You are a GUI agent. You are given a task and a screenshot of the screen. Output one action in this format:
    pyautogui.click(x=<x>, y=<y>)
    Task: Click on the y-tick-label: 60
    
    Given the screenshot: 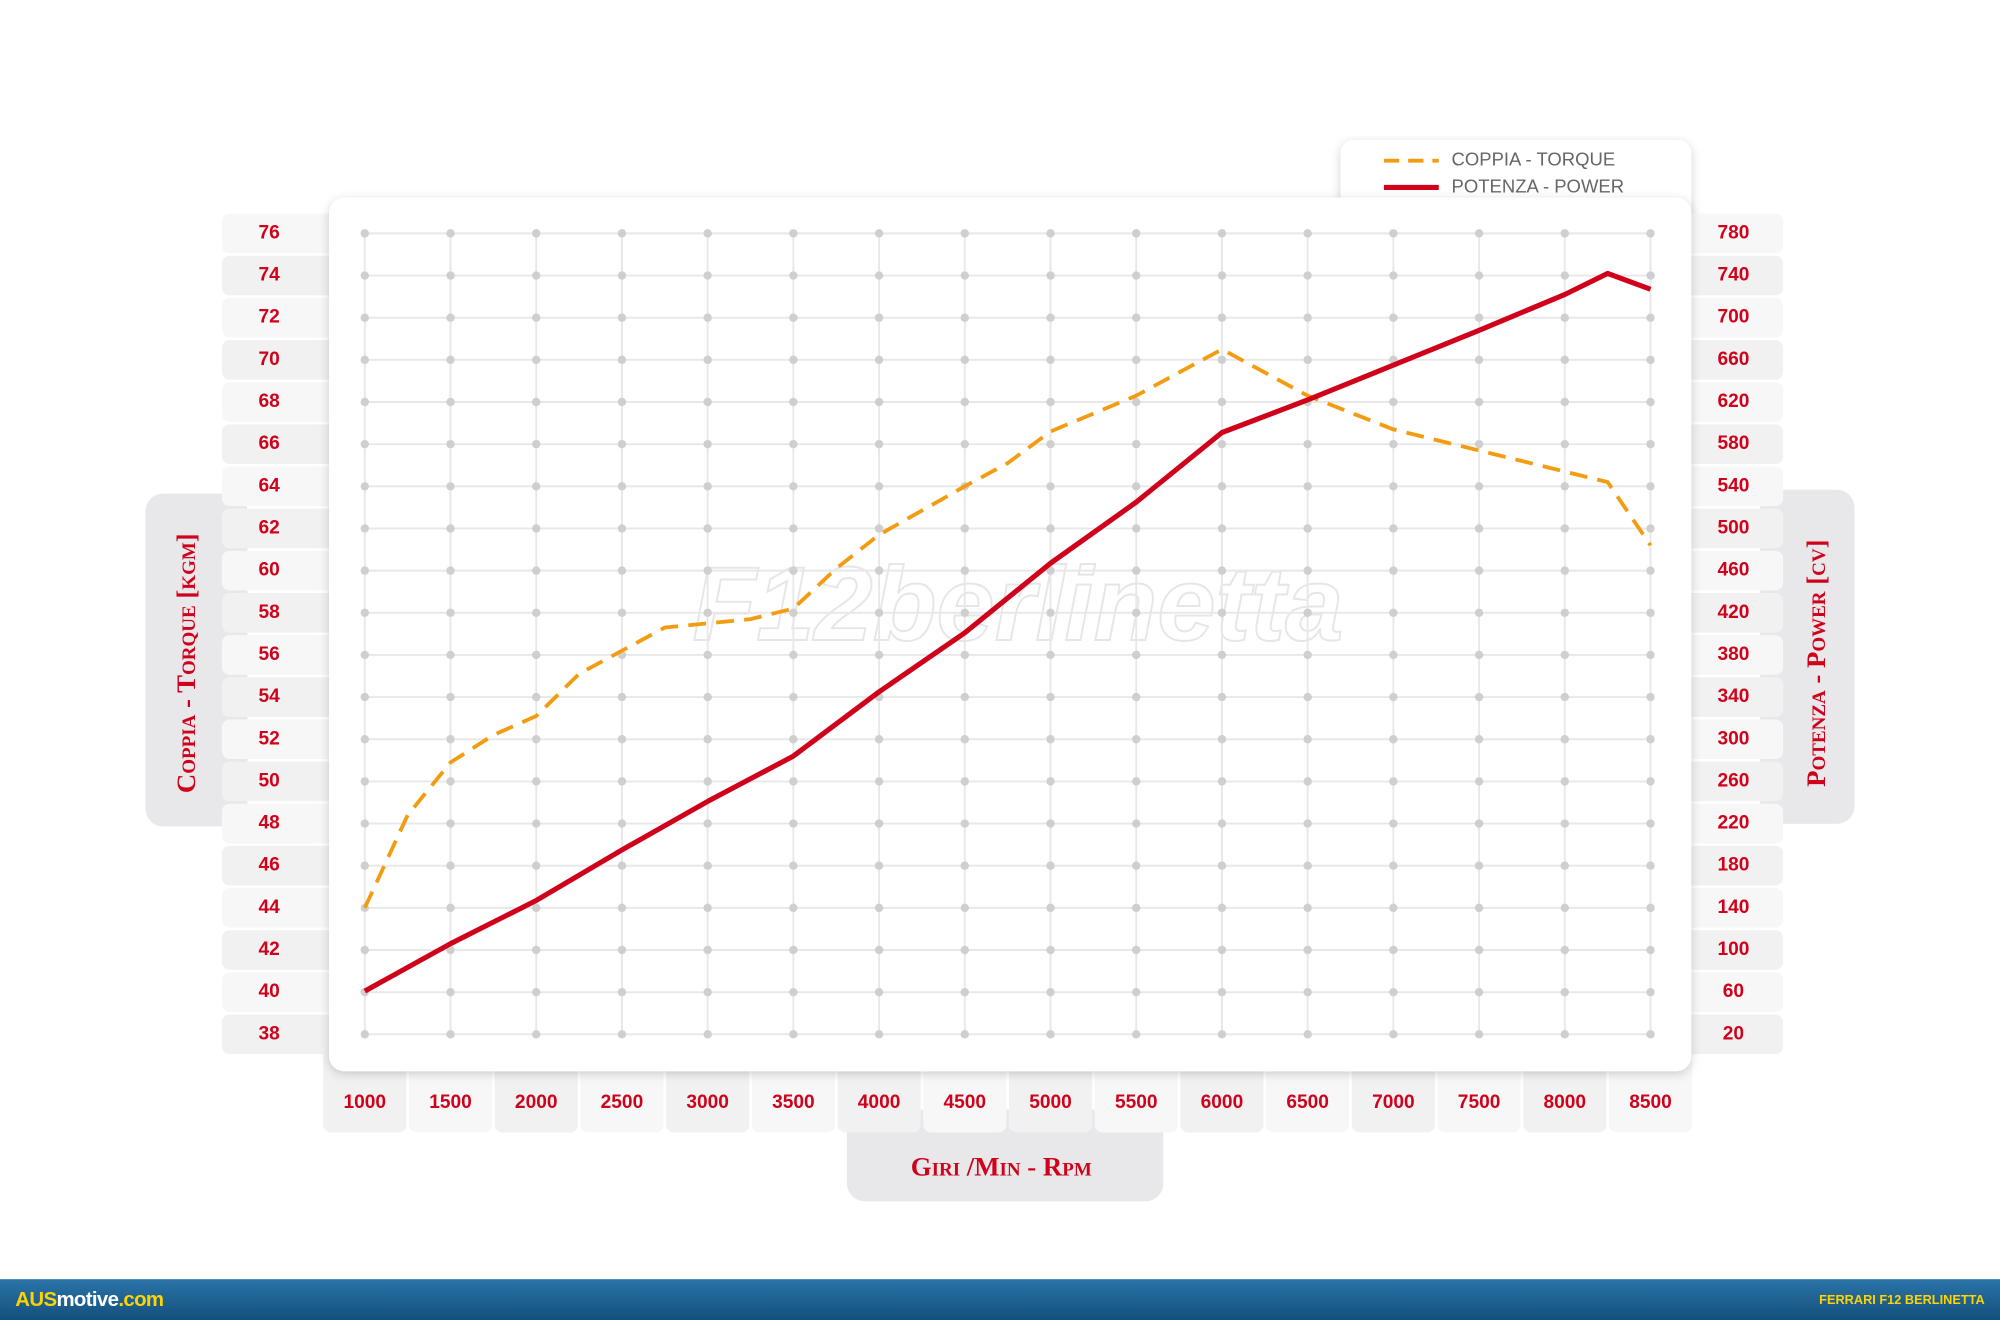 What is the action you would take?
    pyautogui.click(x=268, y=570)
    